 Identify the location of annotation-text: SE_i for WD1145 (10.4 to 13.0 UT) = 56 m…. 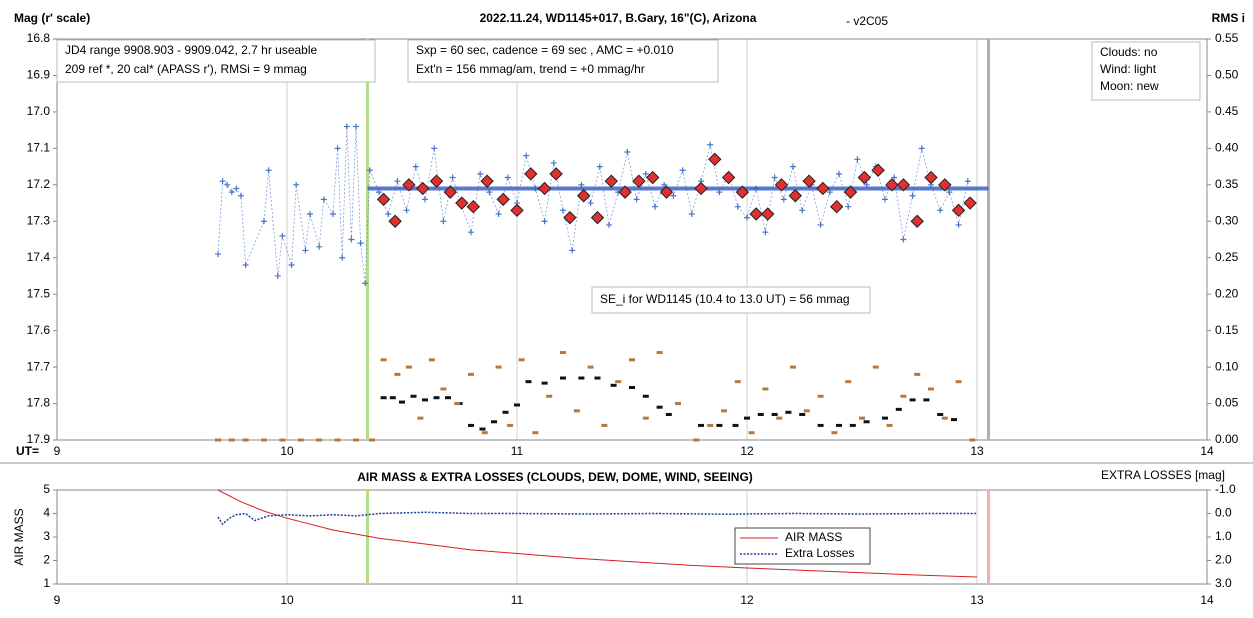
(725, 299).